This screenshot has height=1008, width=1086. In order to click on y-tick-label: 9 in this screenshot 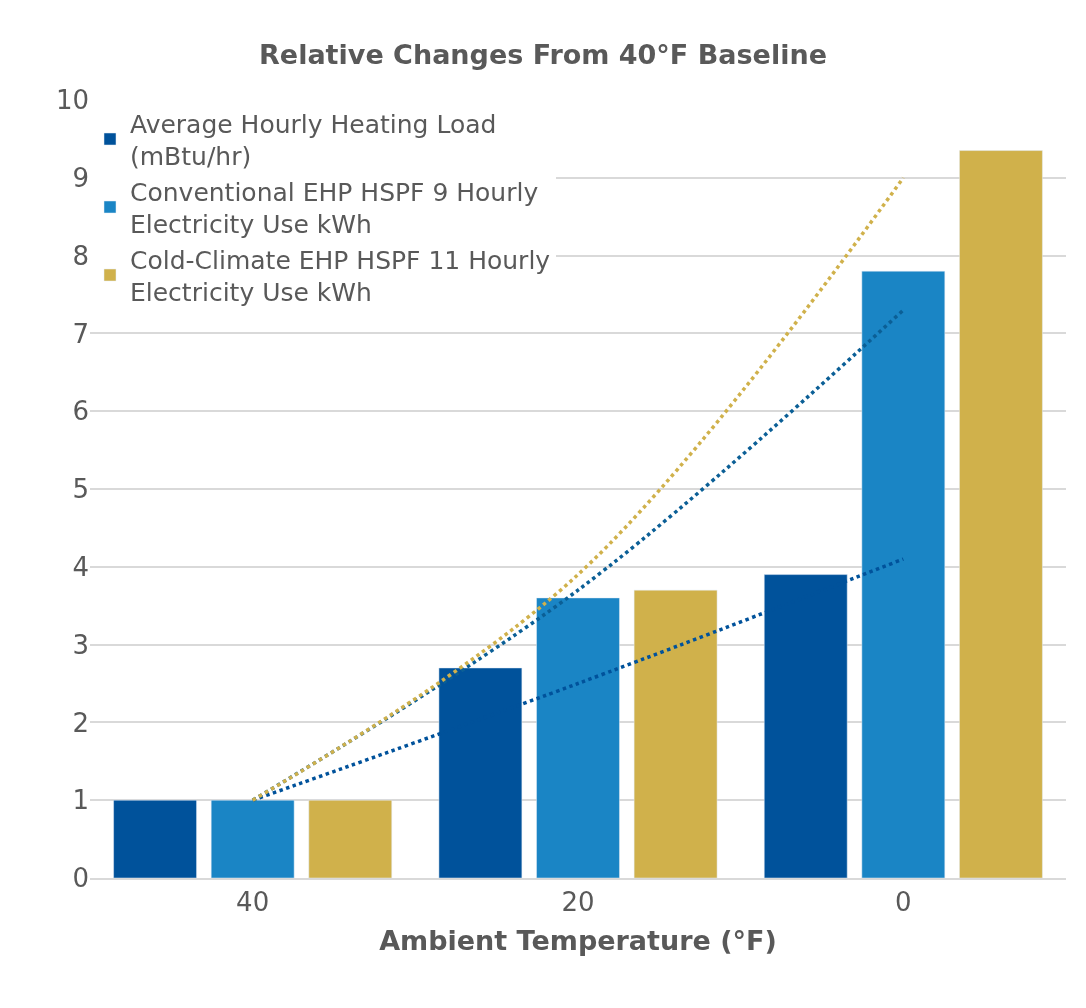, I will do `click(80, 177)`.